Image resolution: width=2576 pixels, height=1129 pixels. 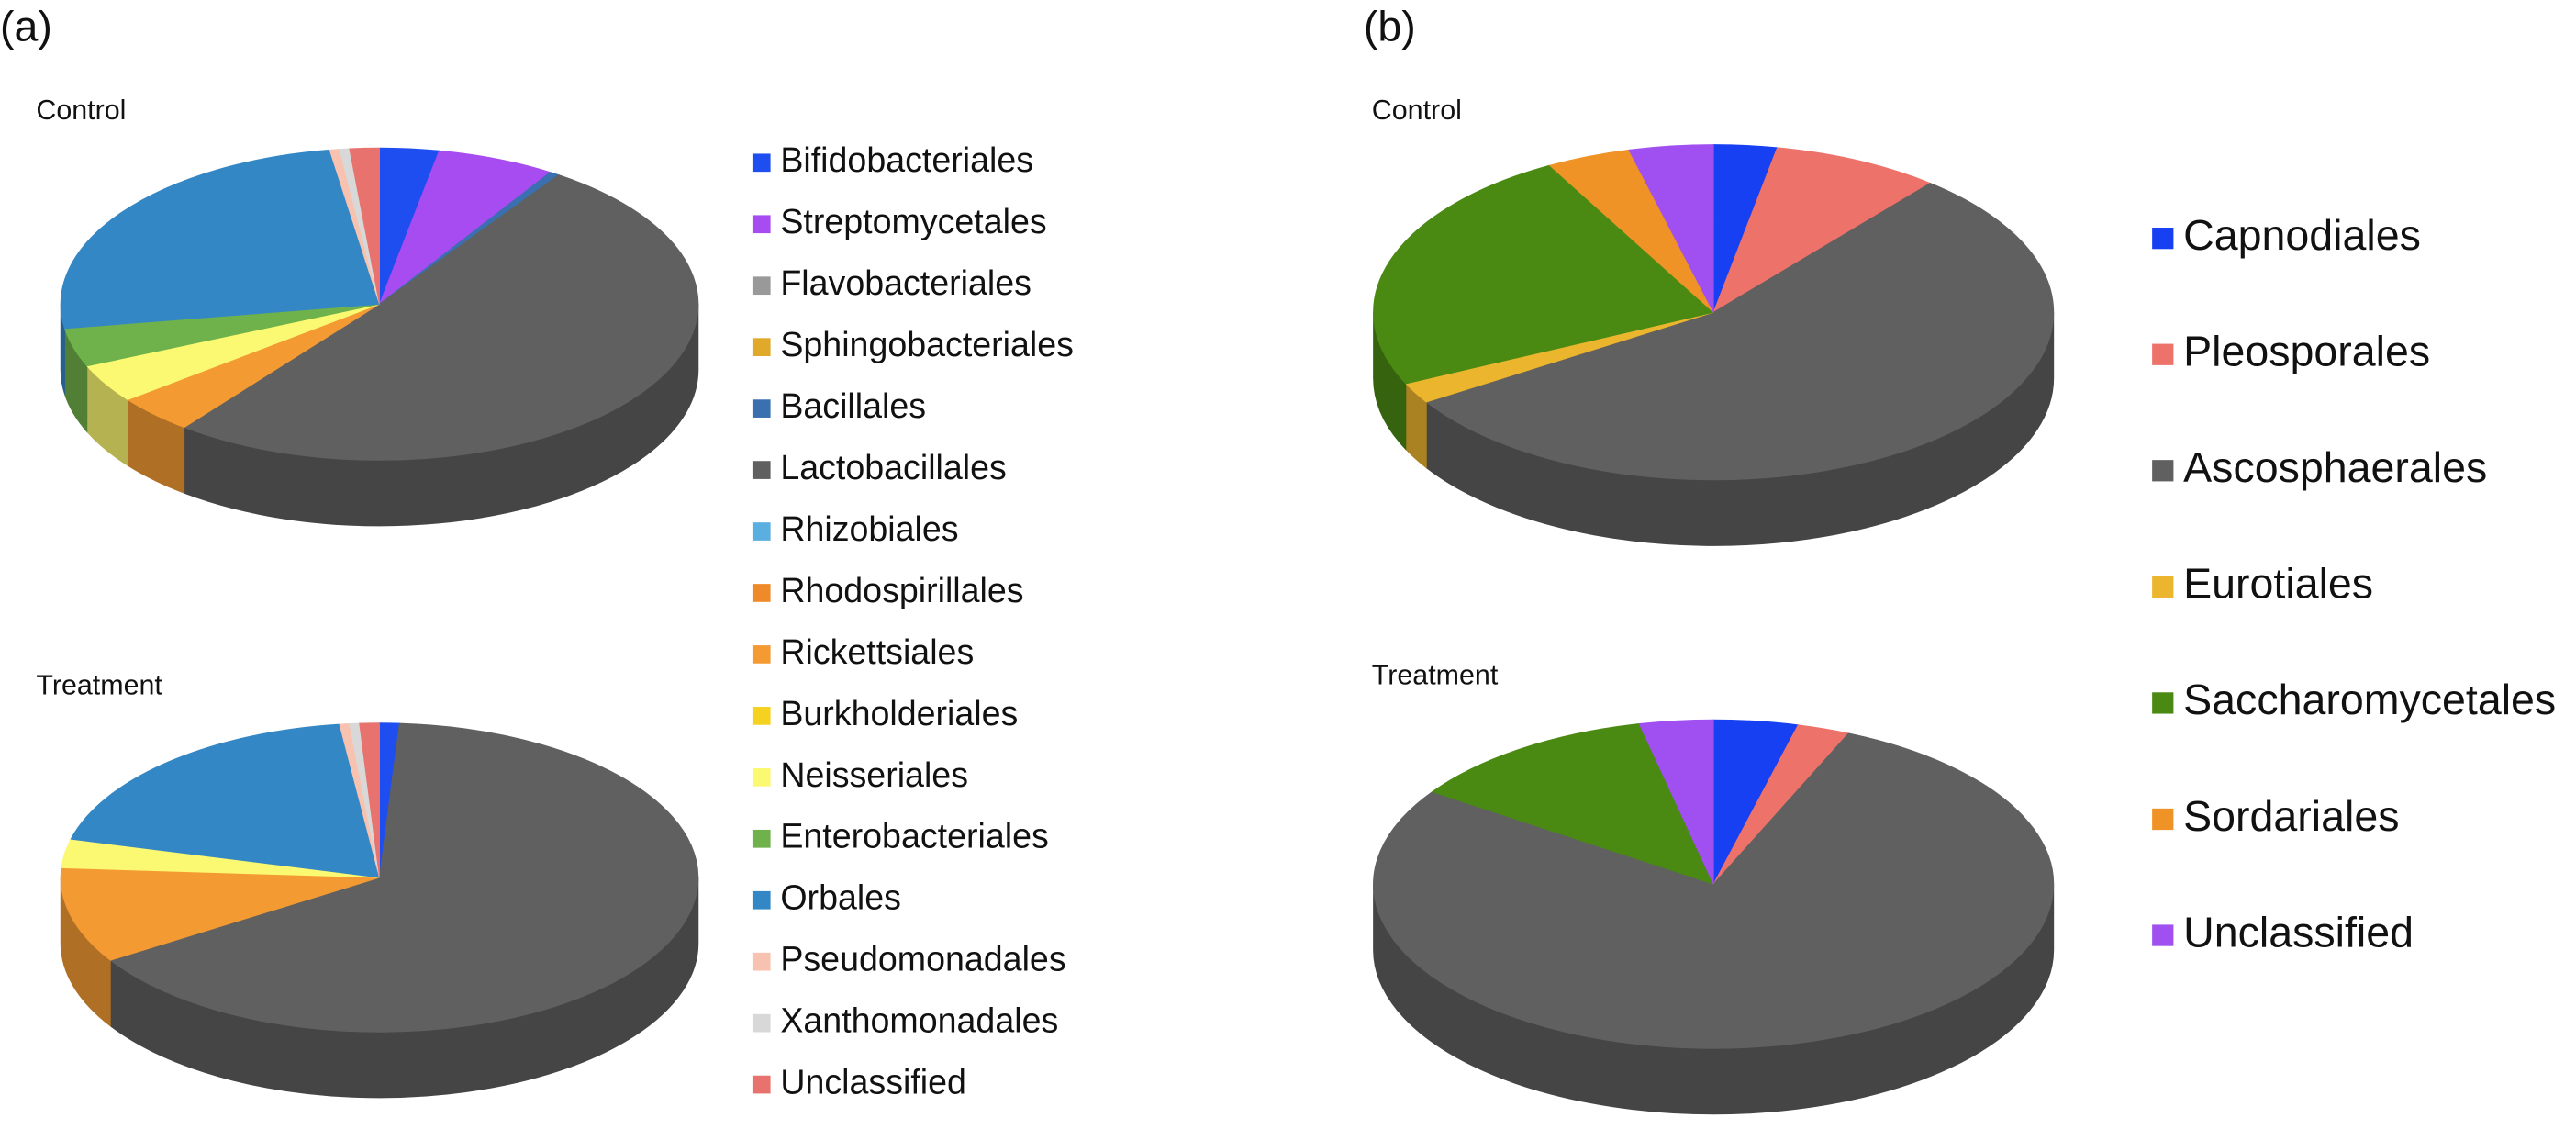 I want to click on legend-label: Rhodospirillales, so click(x=901, y=590).